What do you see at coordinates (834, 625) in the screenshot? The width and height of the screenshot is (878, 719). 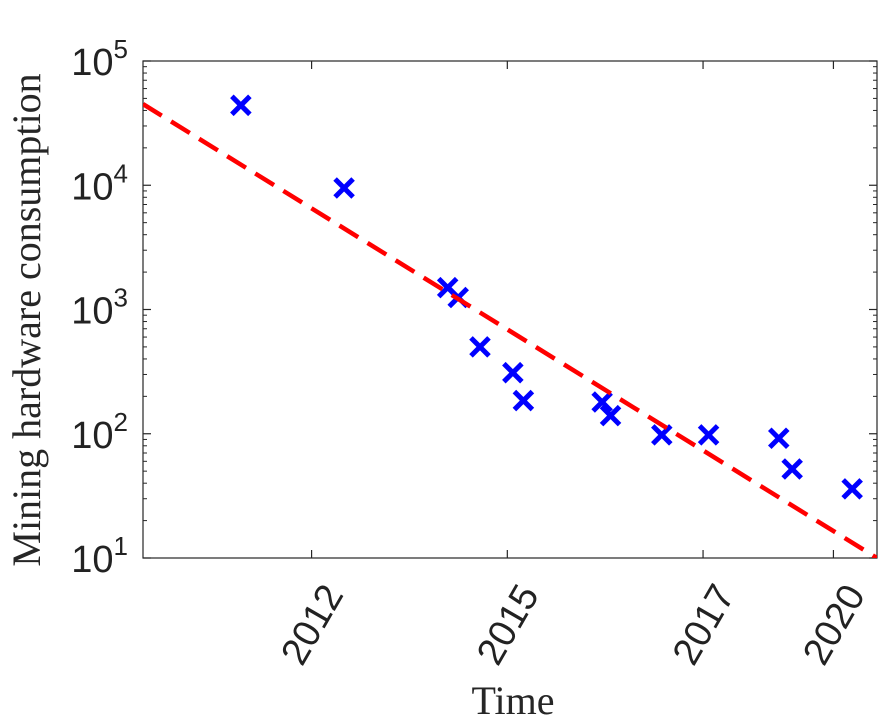 I see `x-tick-label: 2020` at bounding box center [834, 625].